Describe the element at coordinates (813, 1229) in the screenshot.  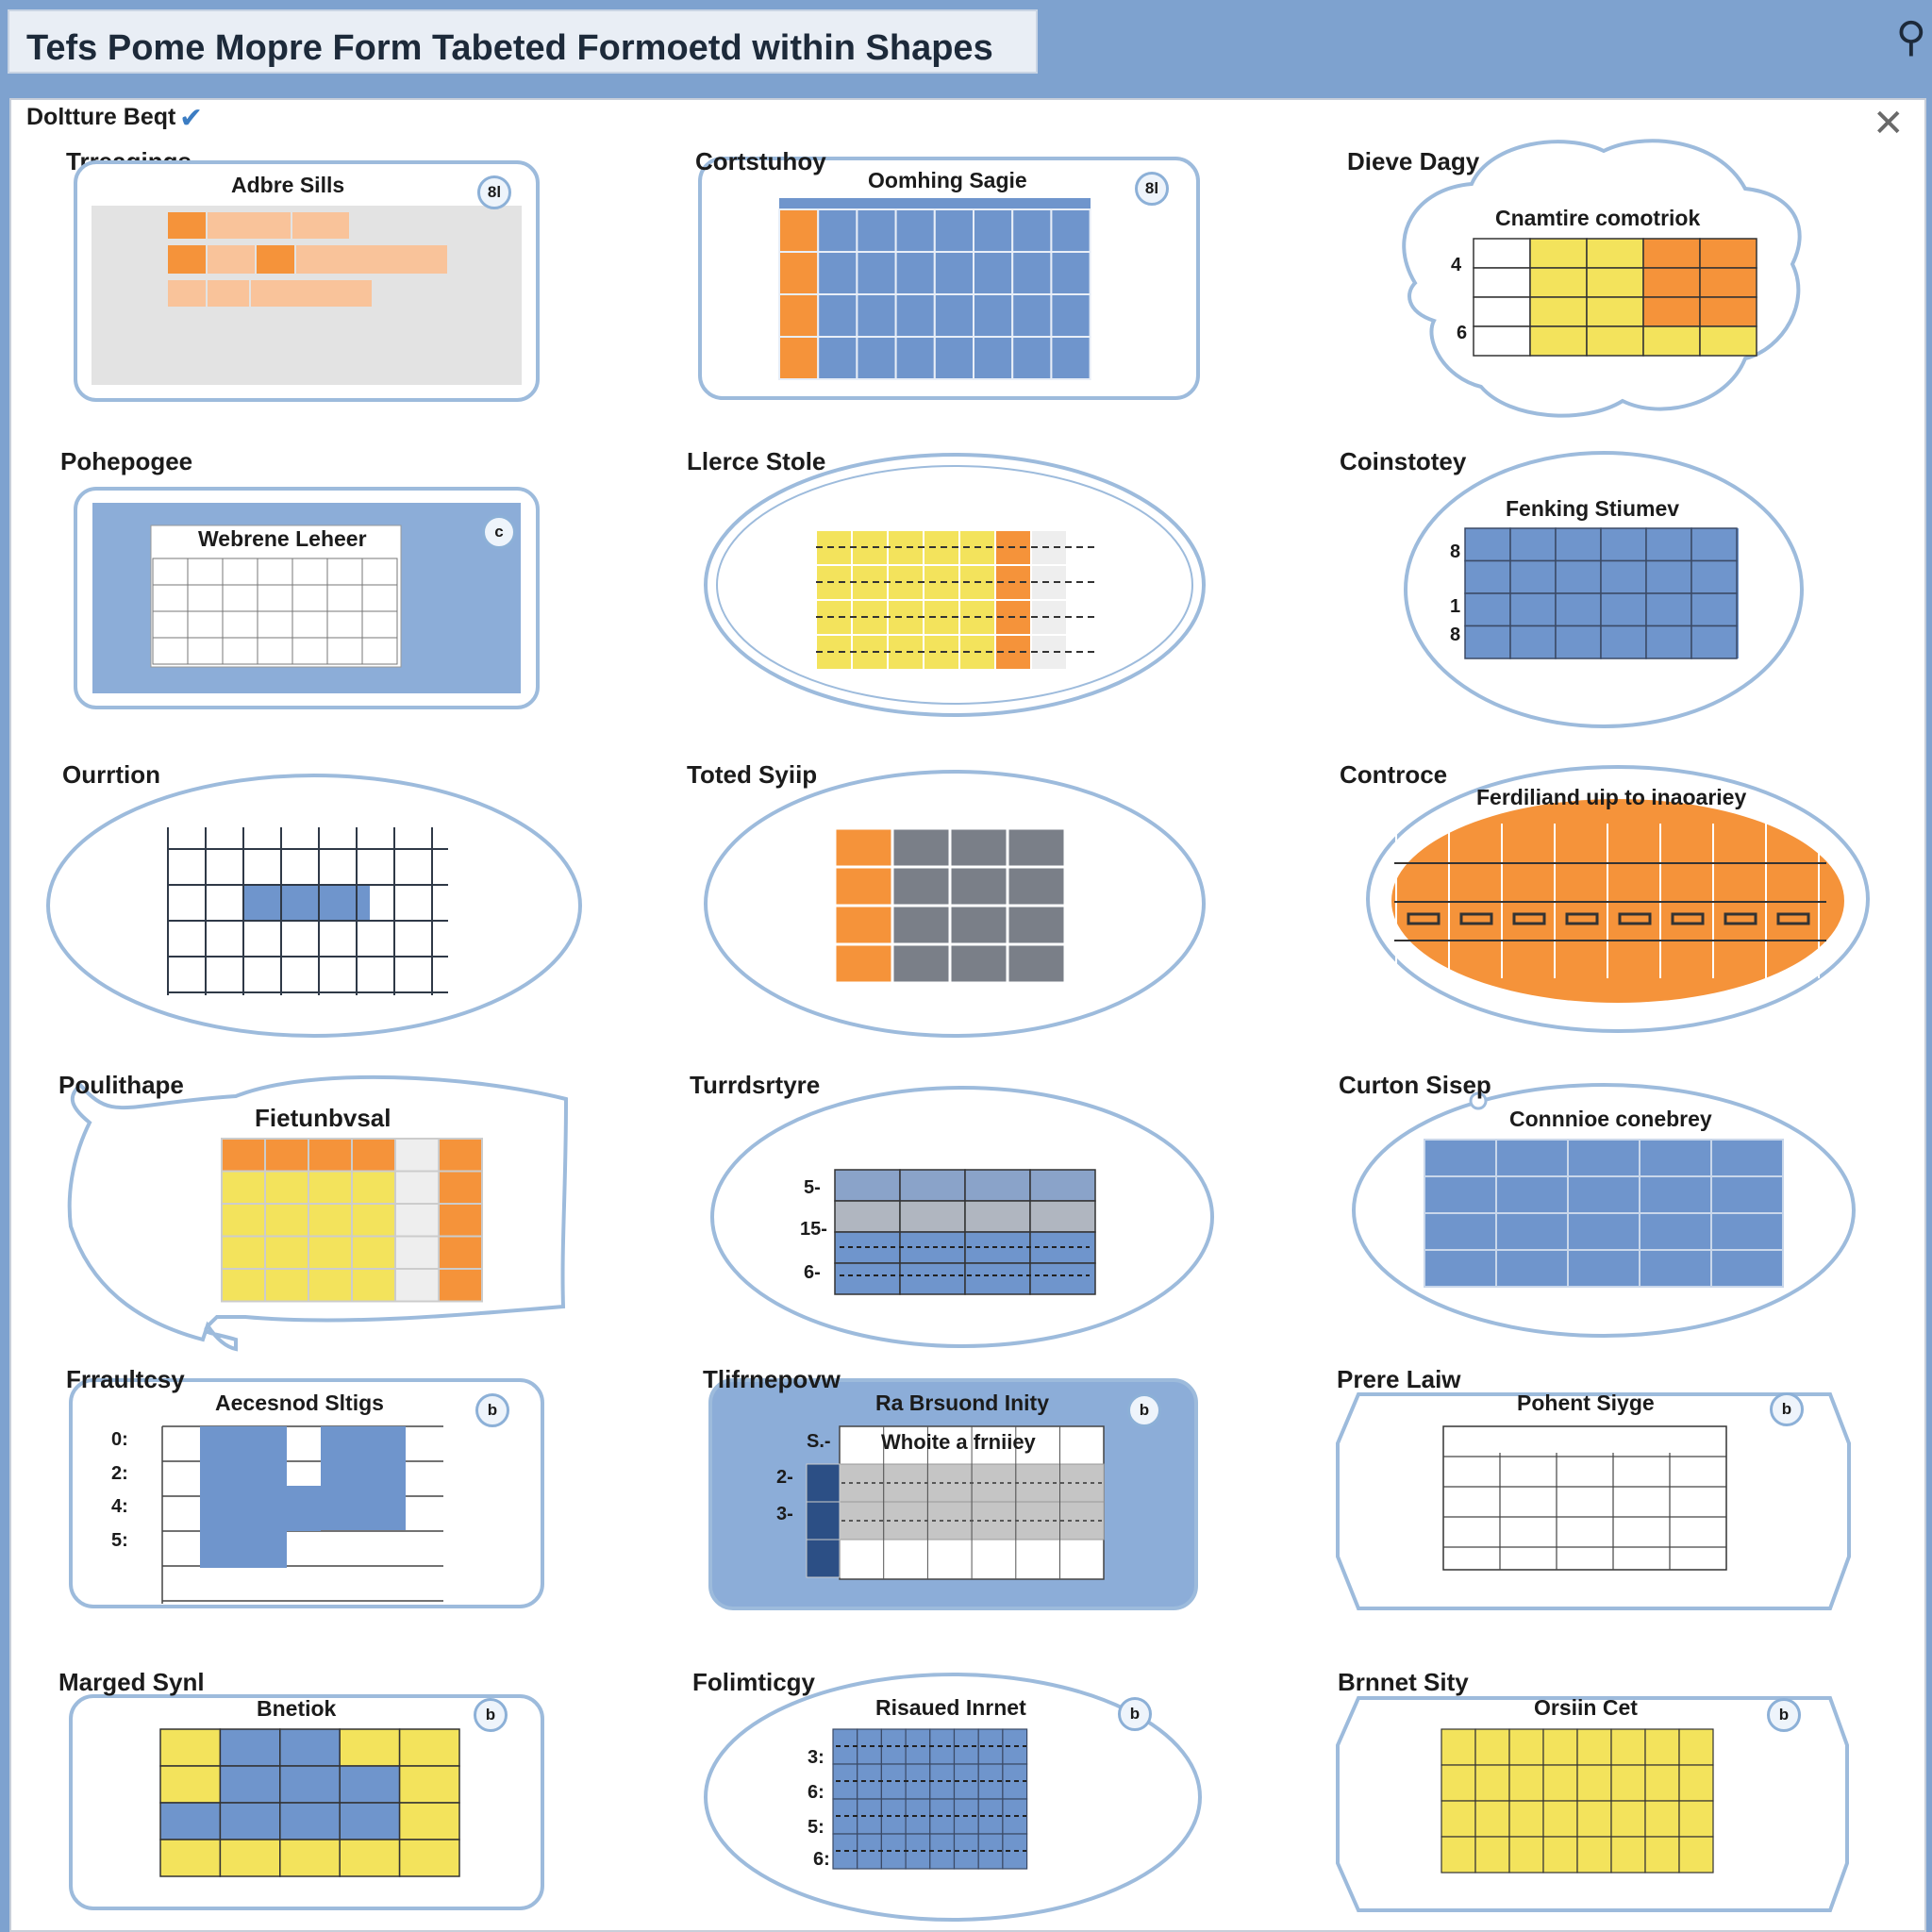
I see `tile-row-label: 15-` at that location.